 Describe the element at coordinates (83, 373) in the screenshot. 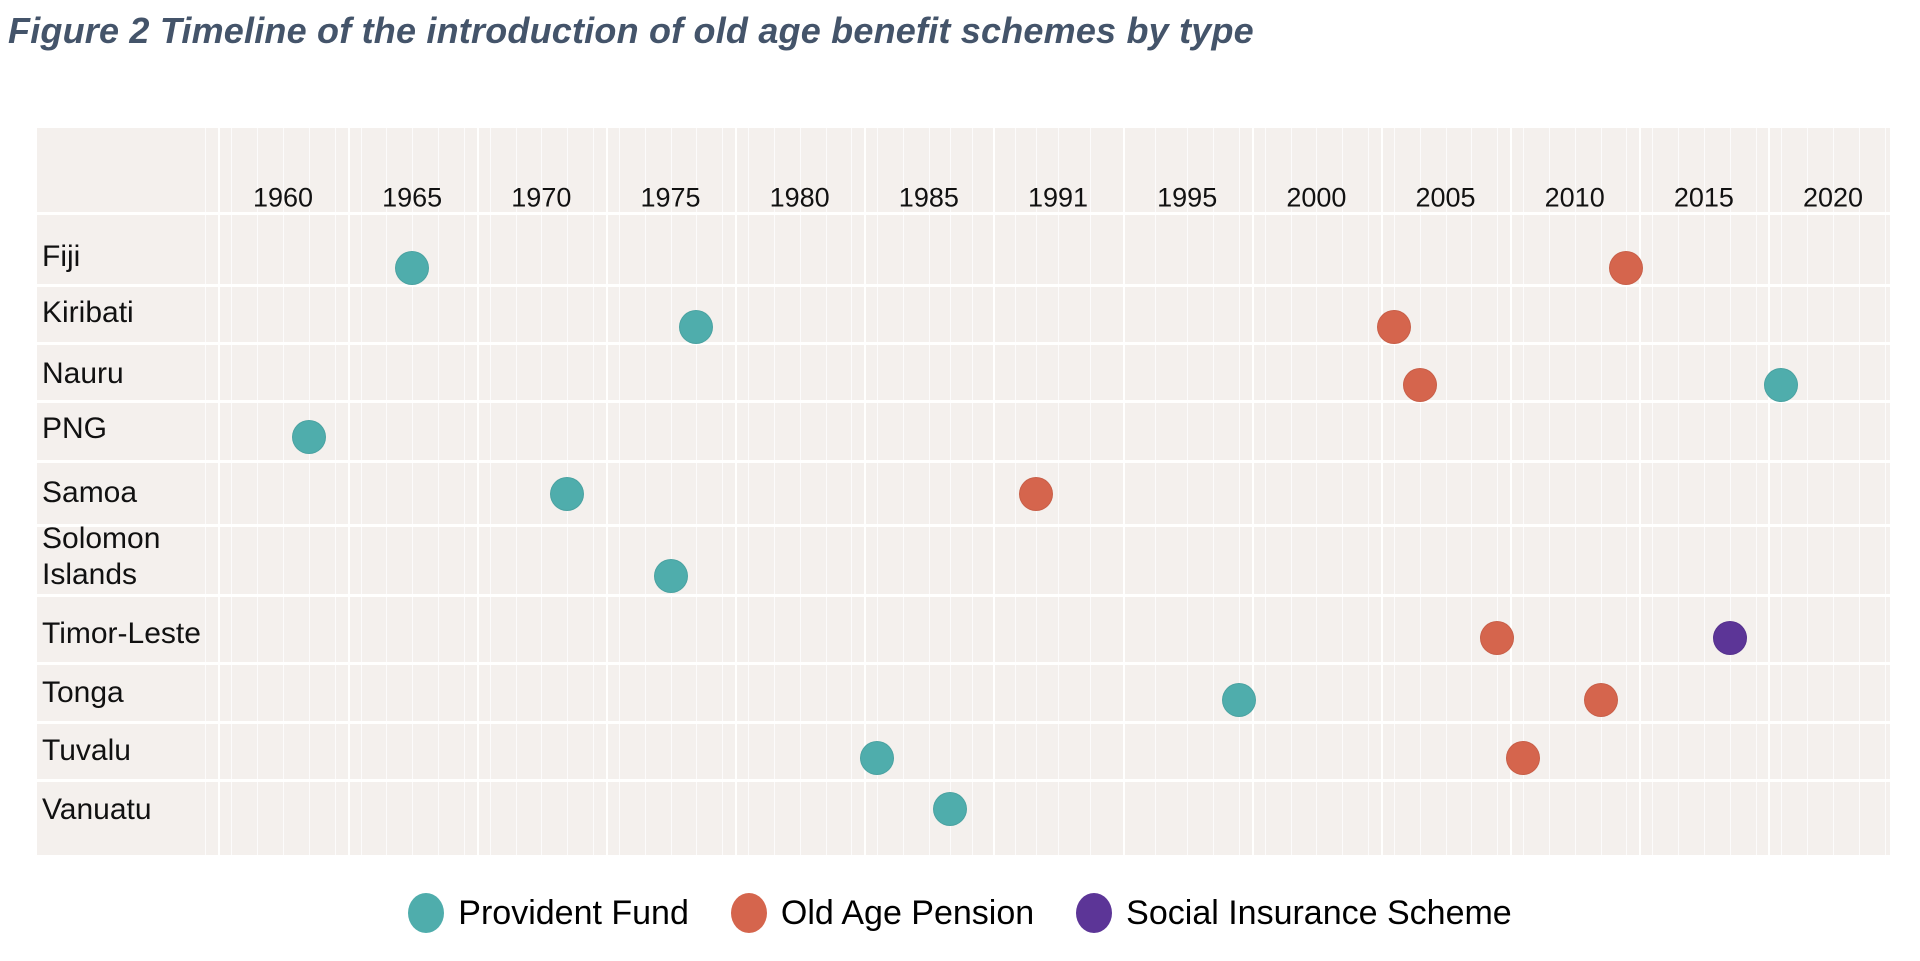

I see `country-label: Nauru` at that location.